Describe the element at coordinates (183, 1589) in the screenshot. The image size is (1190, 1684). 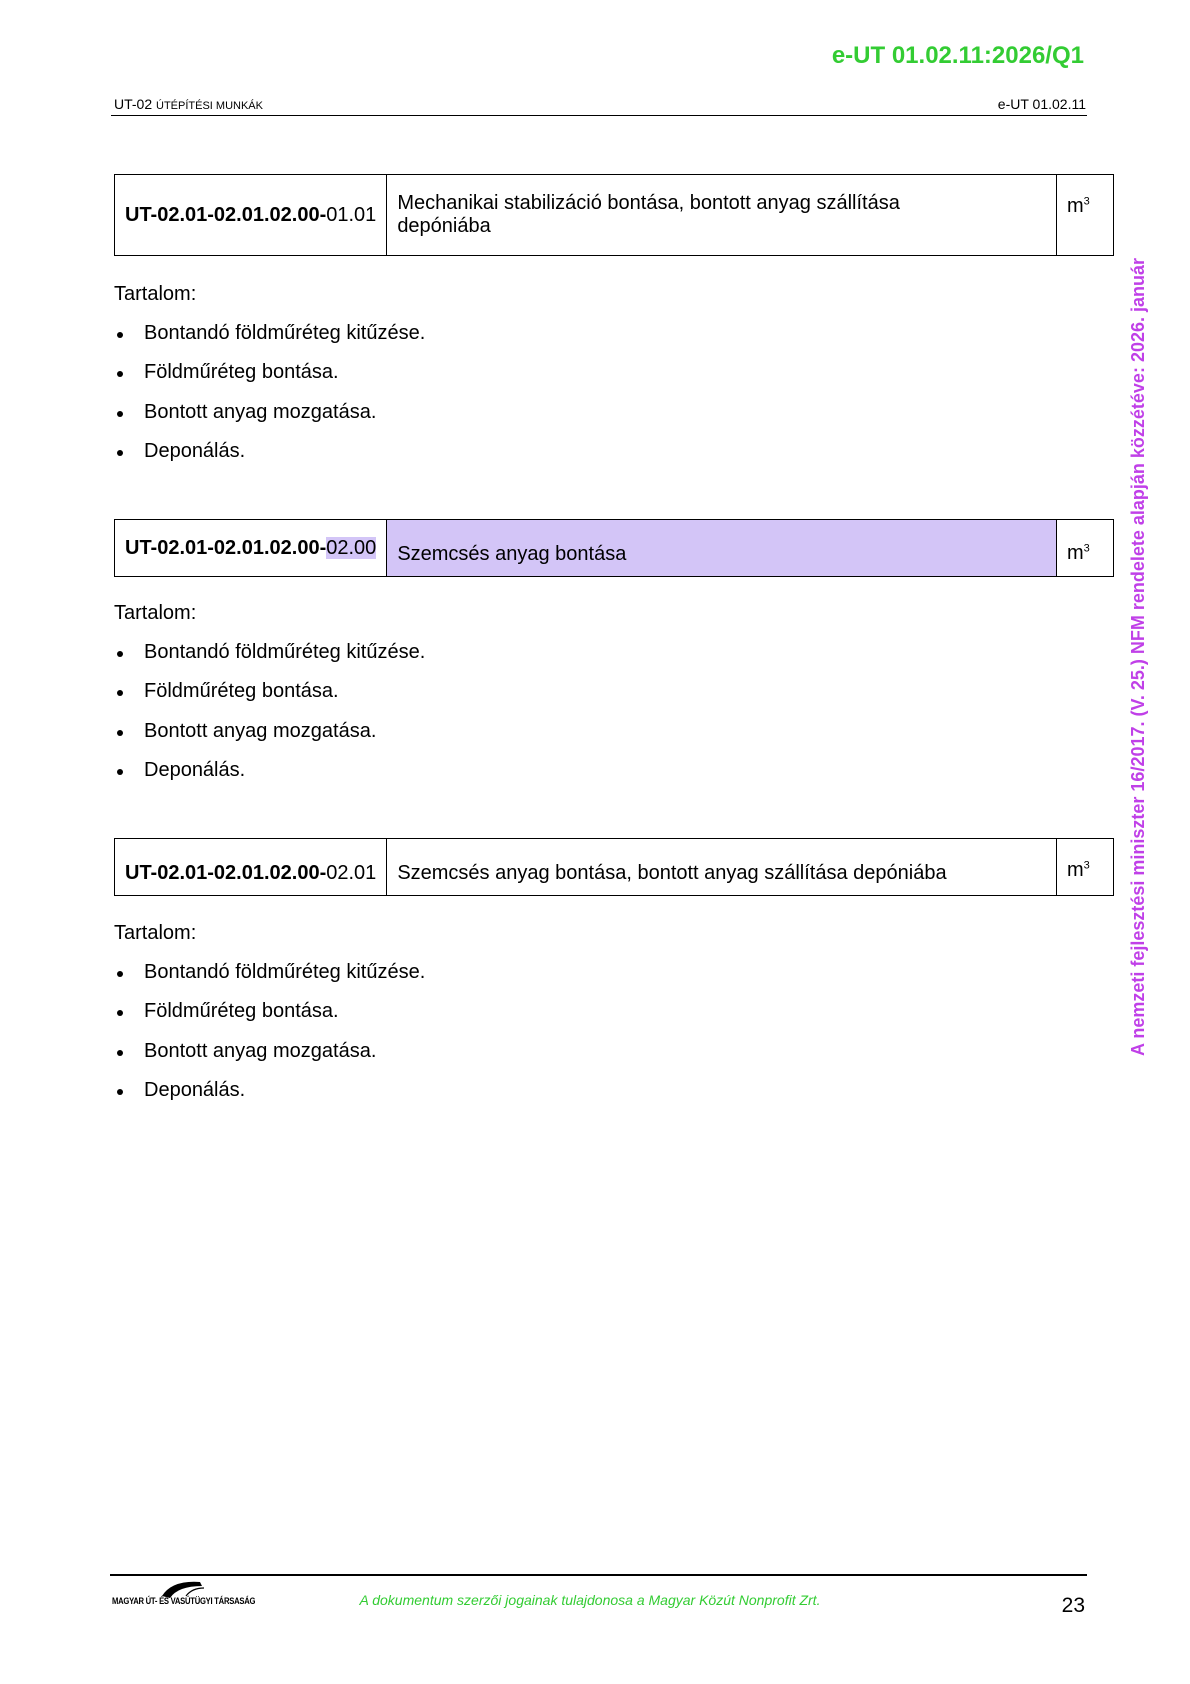
I see `road-arc-icon` at that location.